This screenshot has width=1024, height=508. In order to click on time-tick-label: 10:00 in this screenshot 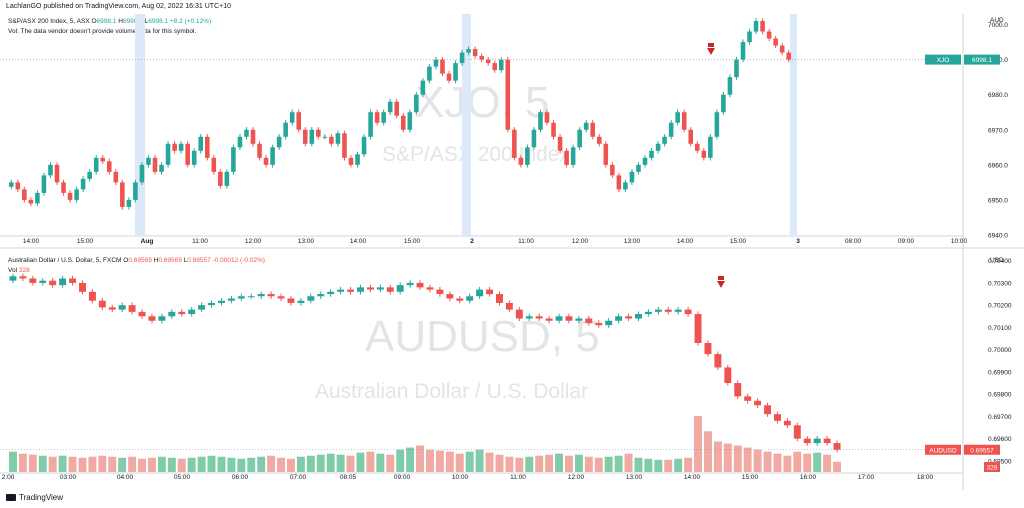, I will do `click(460, 477)`.